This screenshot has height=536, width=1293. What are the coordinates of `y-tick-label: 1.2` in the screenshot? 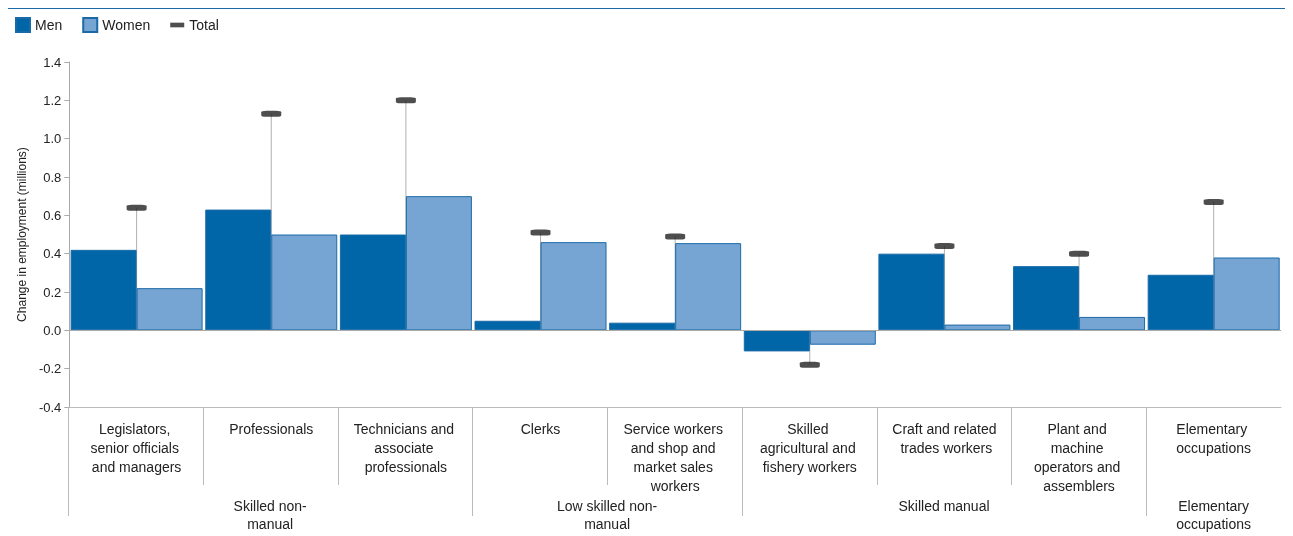 It's located at (52, 100).